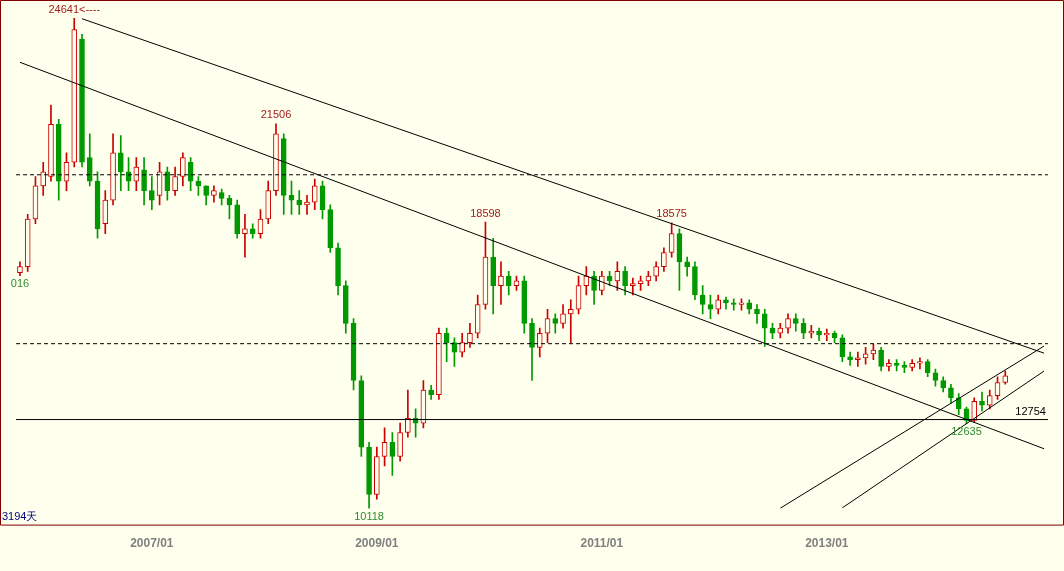 This screenshot has width=1064, height=571. I want to click on x-tick-label: 2013/01, so click(827, 543).